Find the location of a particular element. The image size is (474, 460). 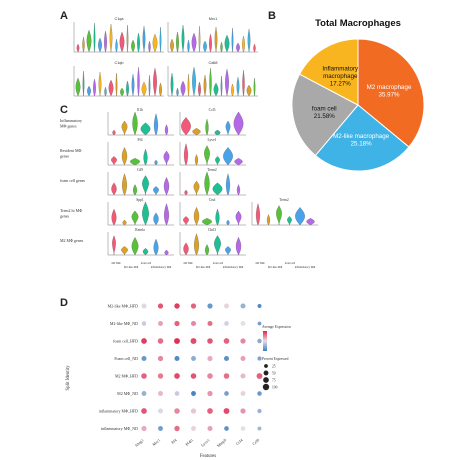

violin-gene-label: Trem2 is located at coordinates (212, 170).